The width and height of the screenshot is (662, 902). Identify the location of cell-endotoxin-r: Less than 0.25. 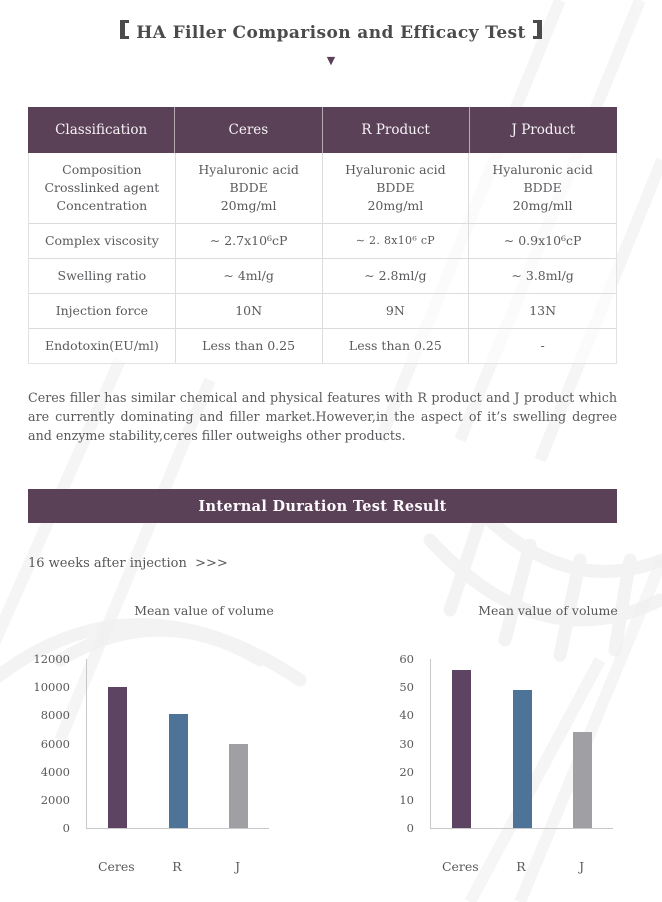
(396, 346).